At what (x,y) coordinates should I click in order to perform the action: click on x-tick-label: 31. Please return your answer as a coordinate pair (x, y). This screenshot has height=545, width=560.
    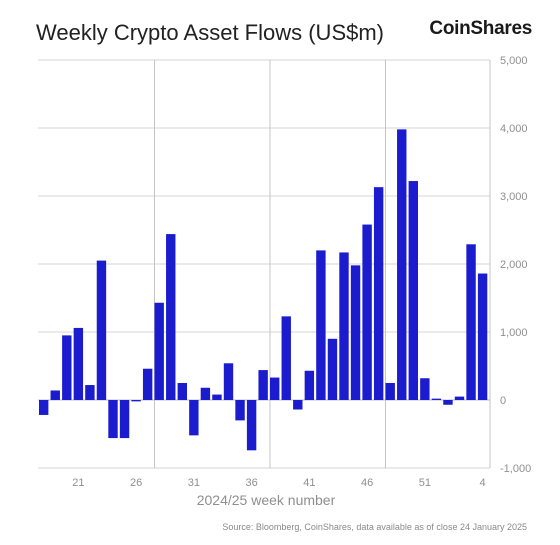
    Looking at the image, I should click on (194, 483).